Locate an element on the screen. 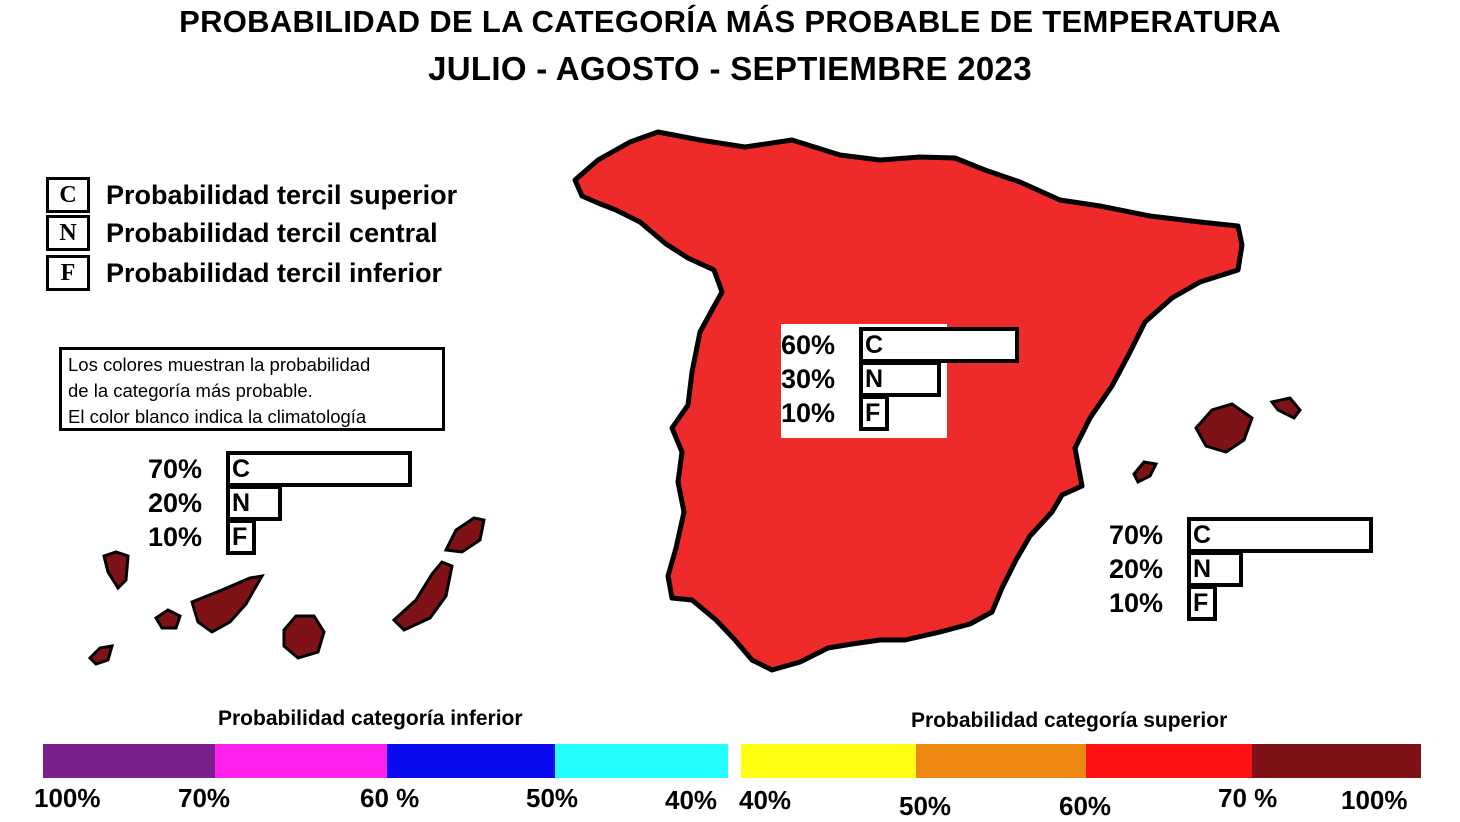  tick-inferior-5: 40% is located at coordinates (691, 800).